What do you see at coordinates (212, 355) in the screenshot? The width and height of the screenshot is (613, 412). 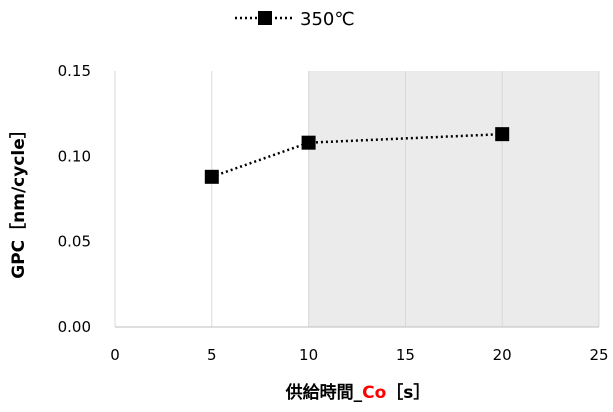 I see `x-tick-label-5: 5` at bounding box center [212, 355].